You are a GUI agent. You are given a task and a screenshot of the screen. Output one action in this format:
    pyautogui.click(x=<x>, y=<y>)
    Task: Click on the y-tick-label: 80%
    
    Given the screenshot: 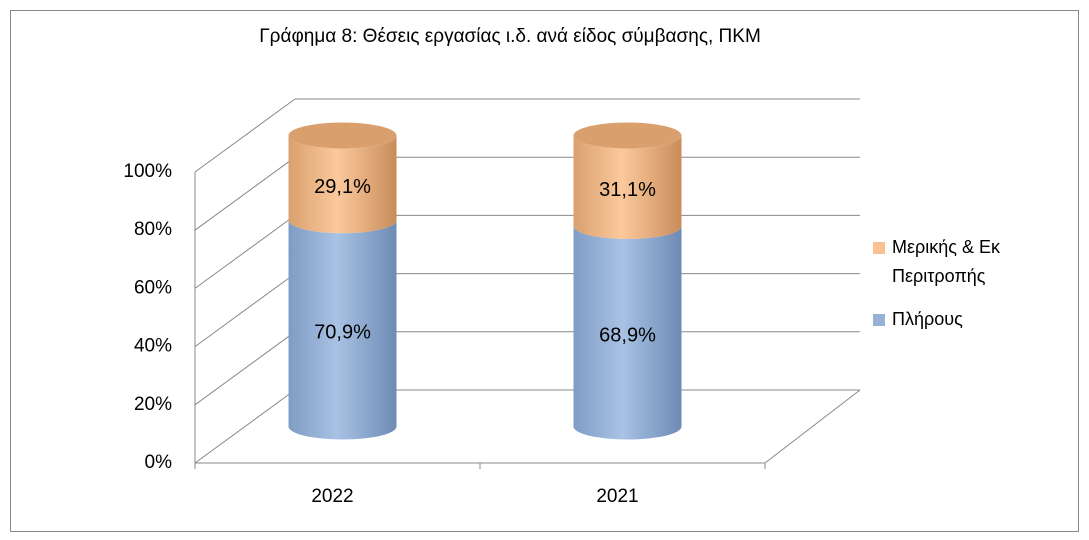 What is the action you would take?
    pyautogui.click(x=153, y=229)
    